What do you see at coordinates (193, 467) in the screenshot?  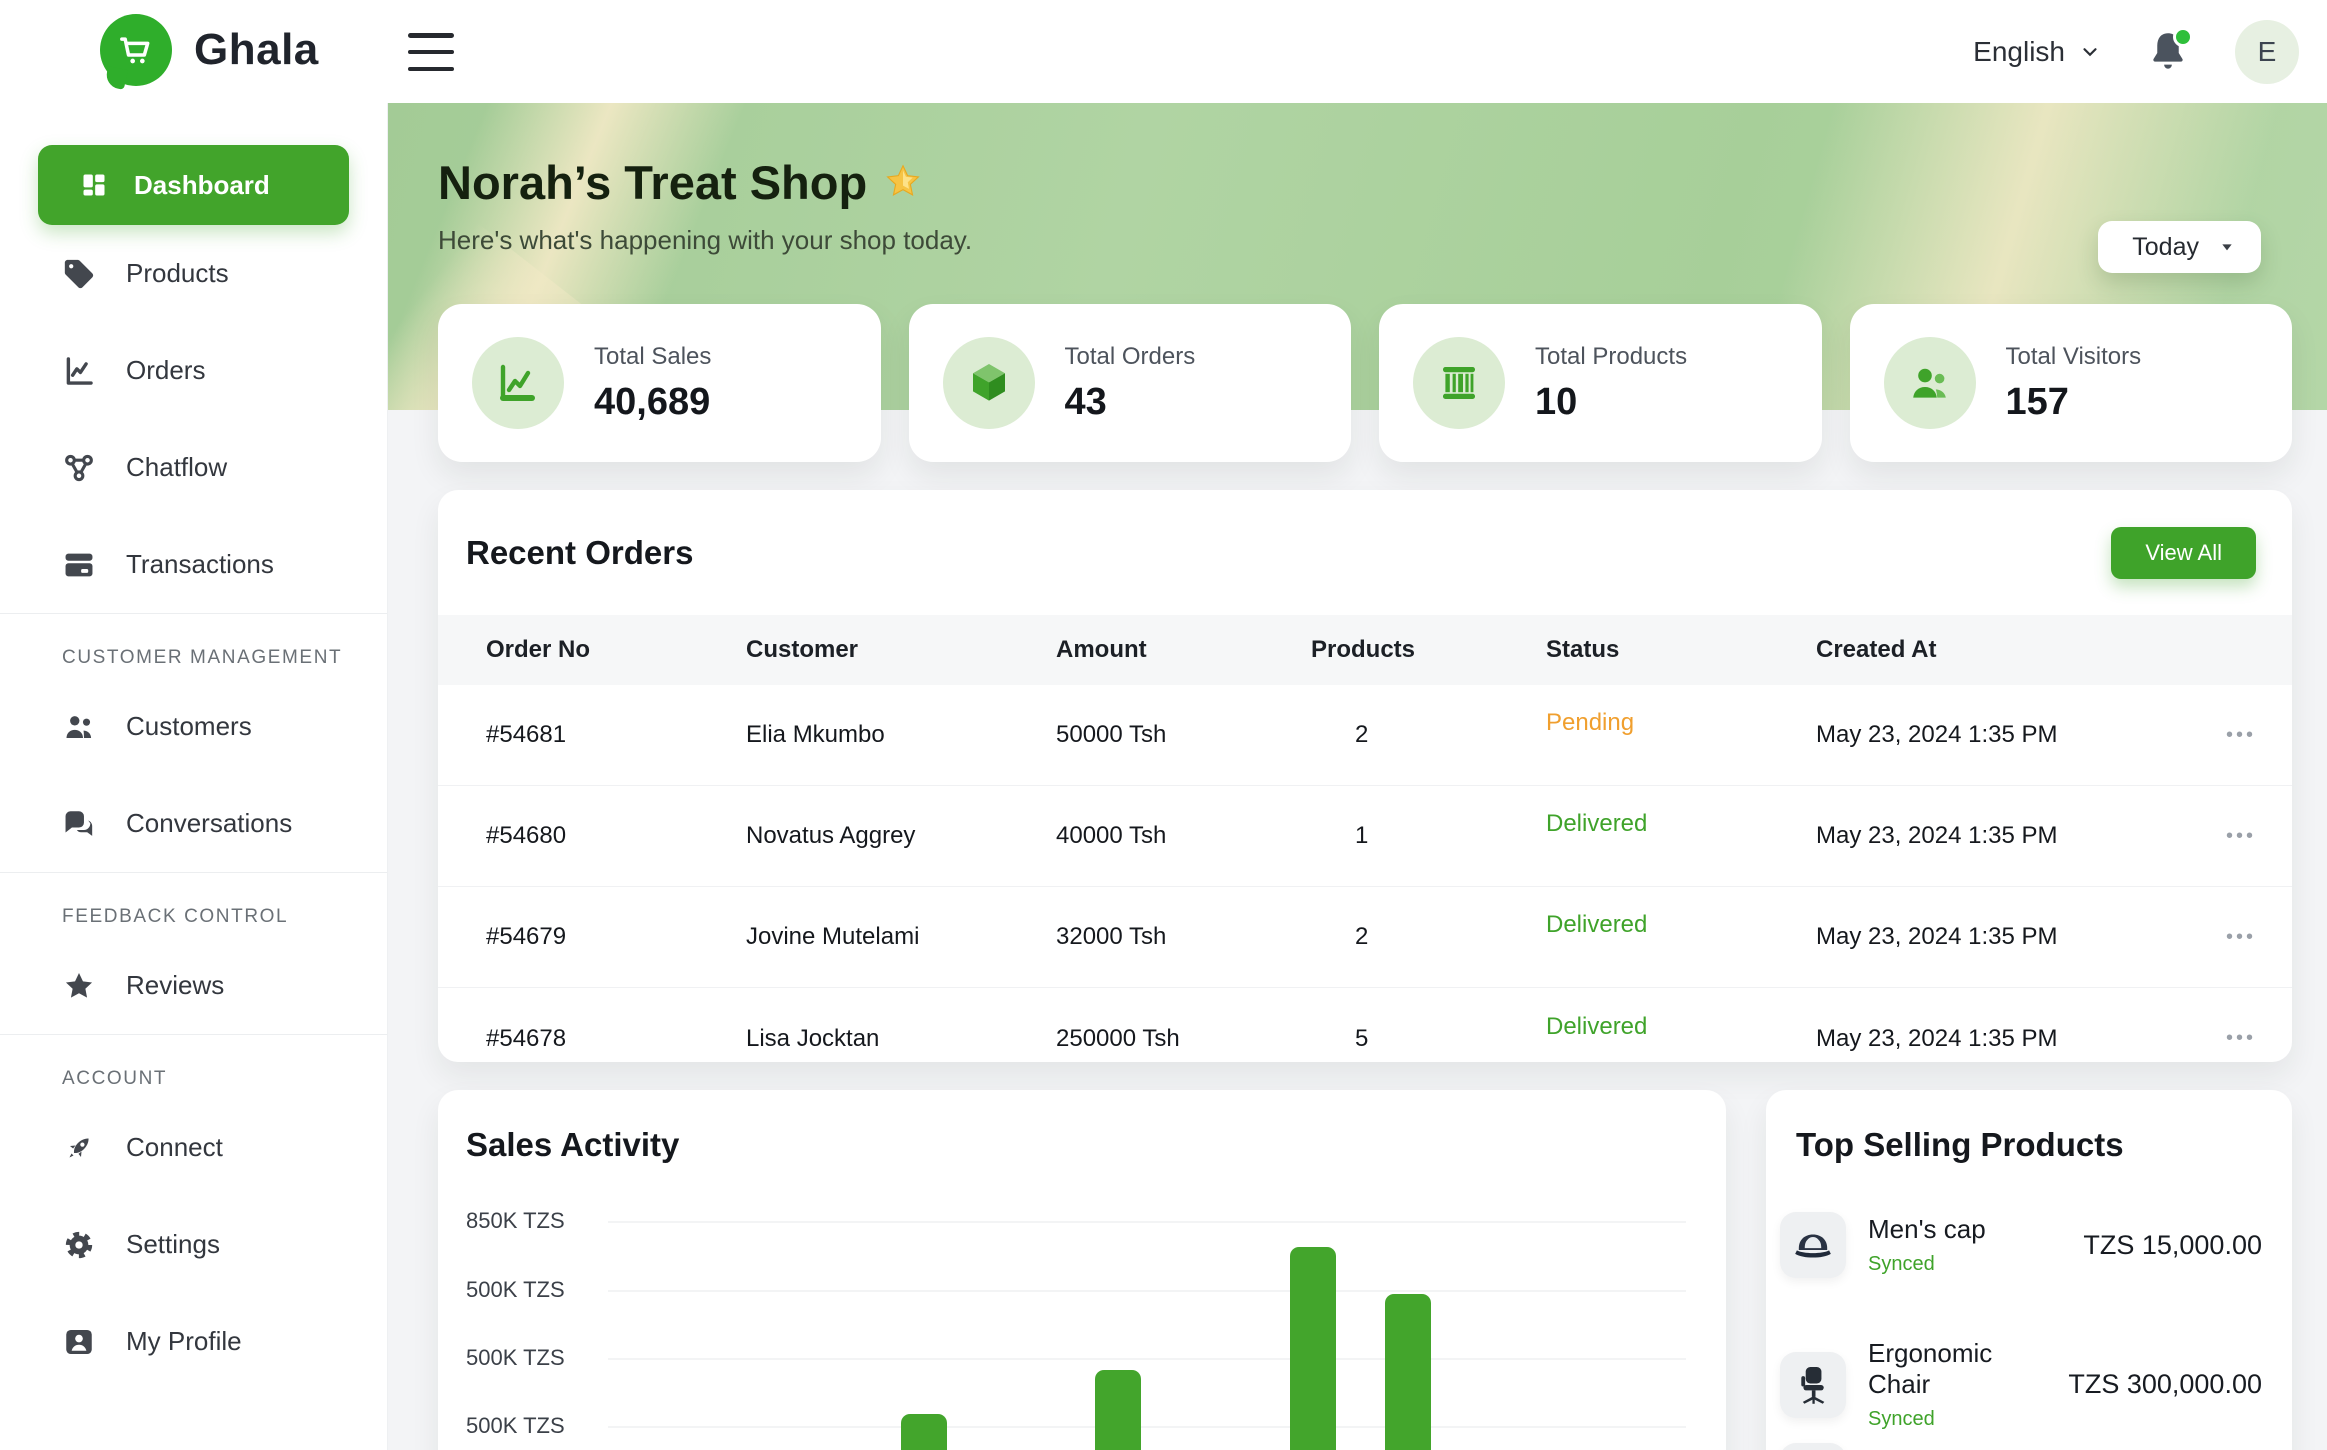 I see `sidebar-item-chatflow: Chatflow` at bounding box center [193, 467].